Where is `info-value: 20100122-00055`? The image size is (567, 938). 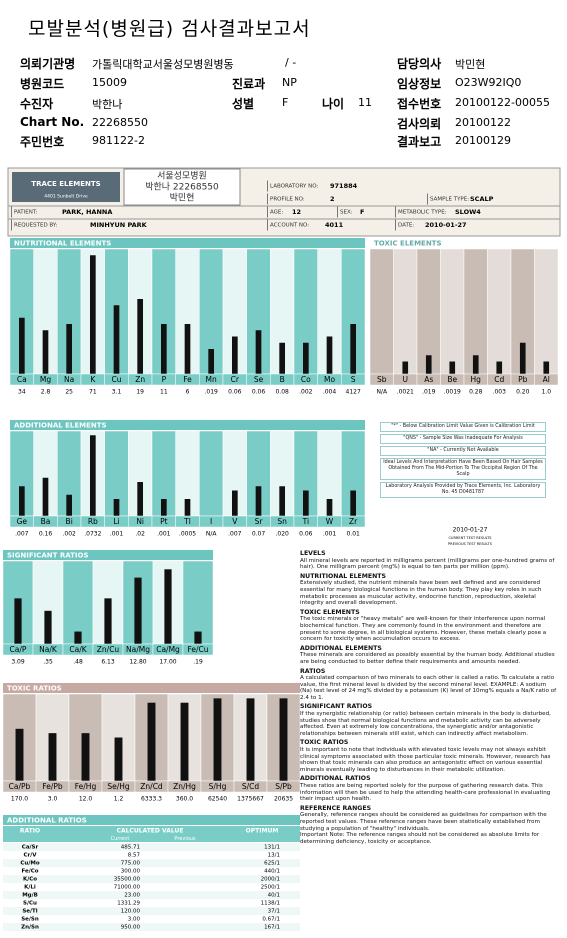 info-value: 20100122-00055 is located at coordinates (502, 102).